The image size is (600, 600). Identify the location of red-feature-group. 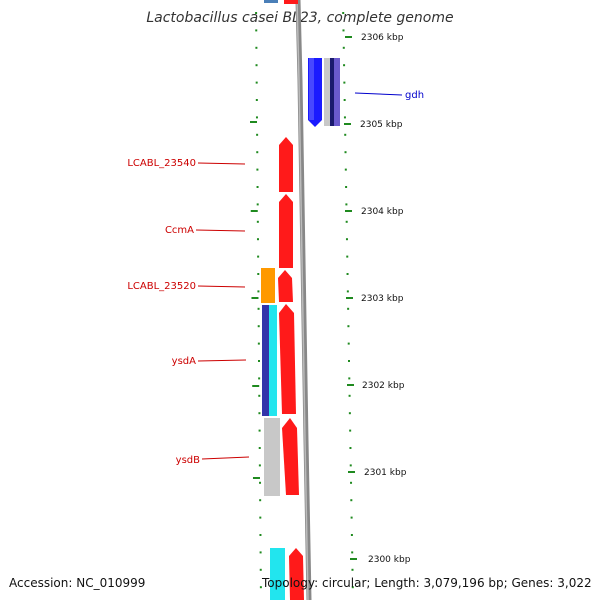
(291, 368).